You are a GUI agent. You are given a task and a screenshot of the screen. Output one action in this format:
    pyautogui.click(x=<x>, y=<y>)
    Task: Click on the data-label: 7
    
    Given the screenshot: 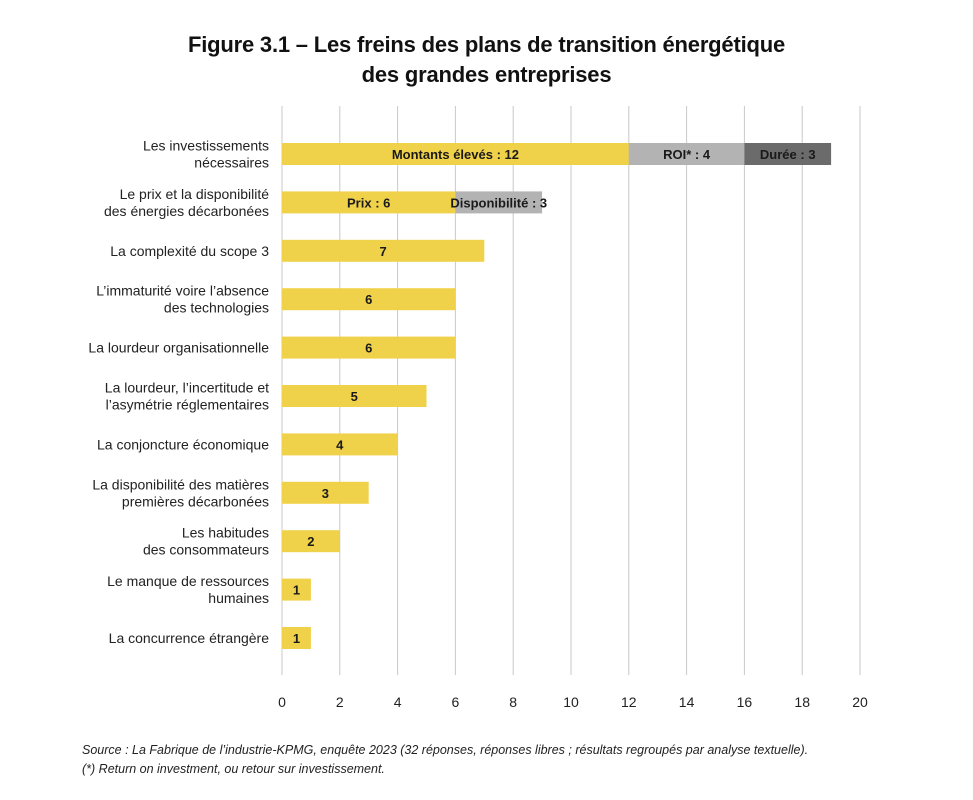 What is the action you would take?
    pyautogui.click(x=383, y=251)
    